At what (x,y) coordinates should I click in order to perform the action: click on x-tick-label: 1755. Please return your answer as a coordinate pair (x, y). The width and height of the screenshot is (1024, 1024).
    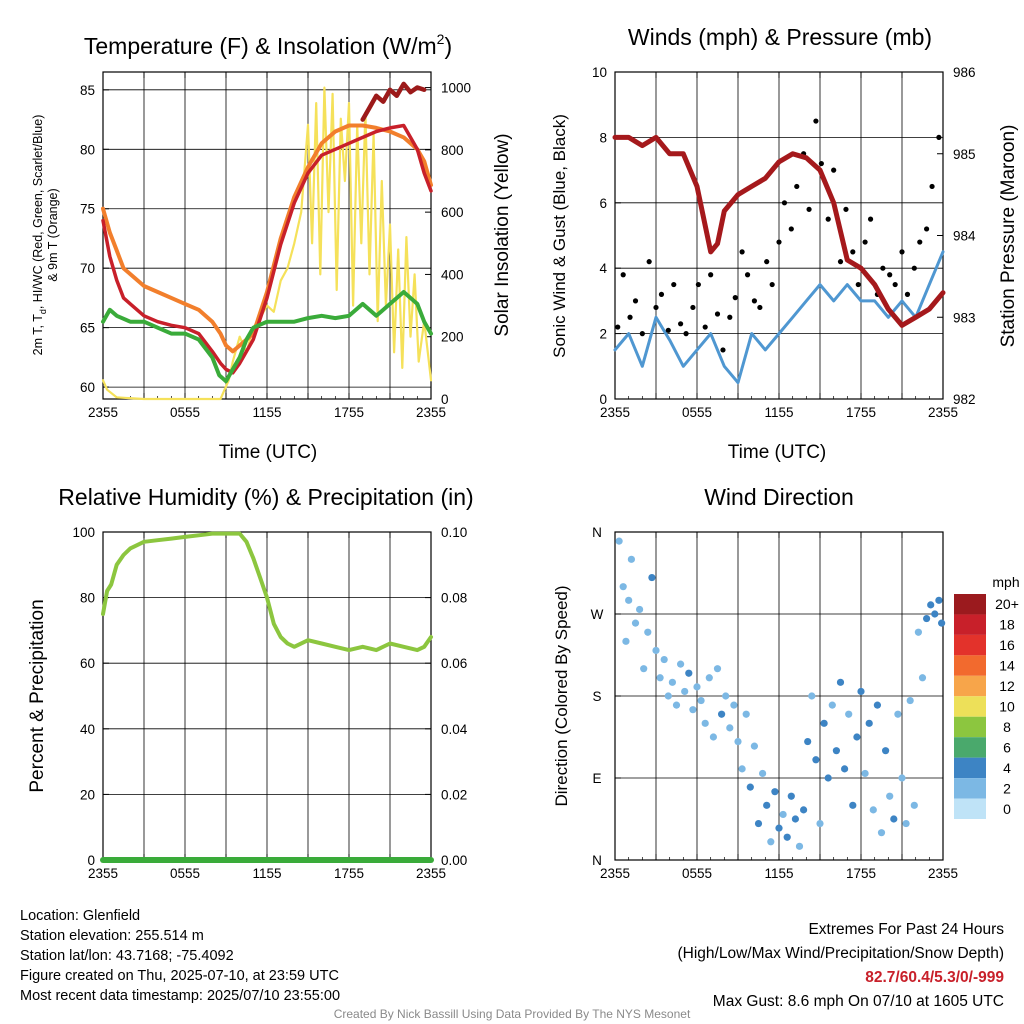
    Looking at the image, I should click on (861, 412).